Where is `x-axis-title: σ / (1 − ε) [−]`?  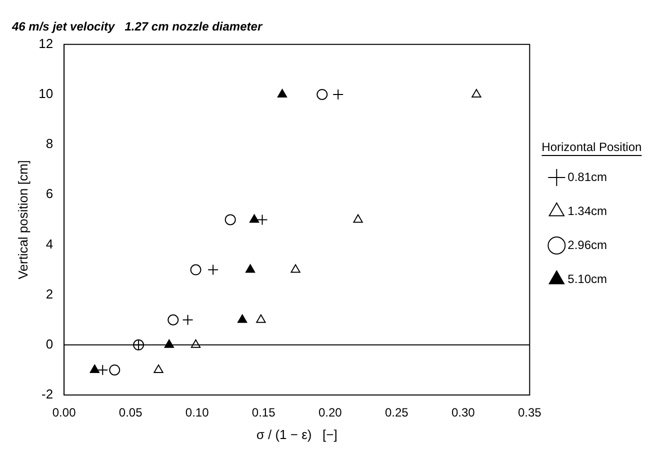 x-axis-title: σ / (1 − ε) [−] is located at coordinates (297, 434).